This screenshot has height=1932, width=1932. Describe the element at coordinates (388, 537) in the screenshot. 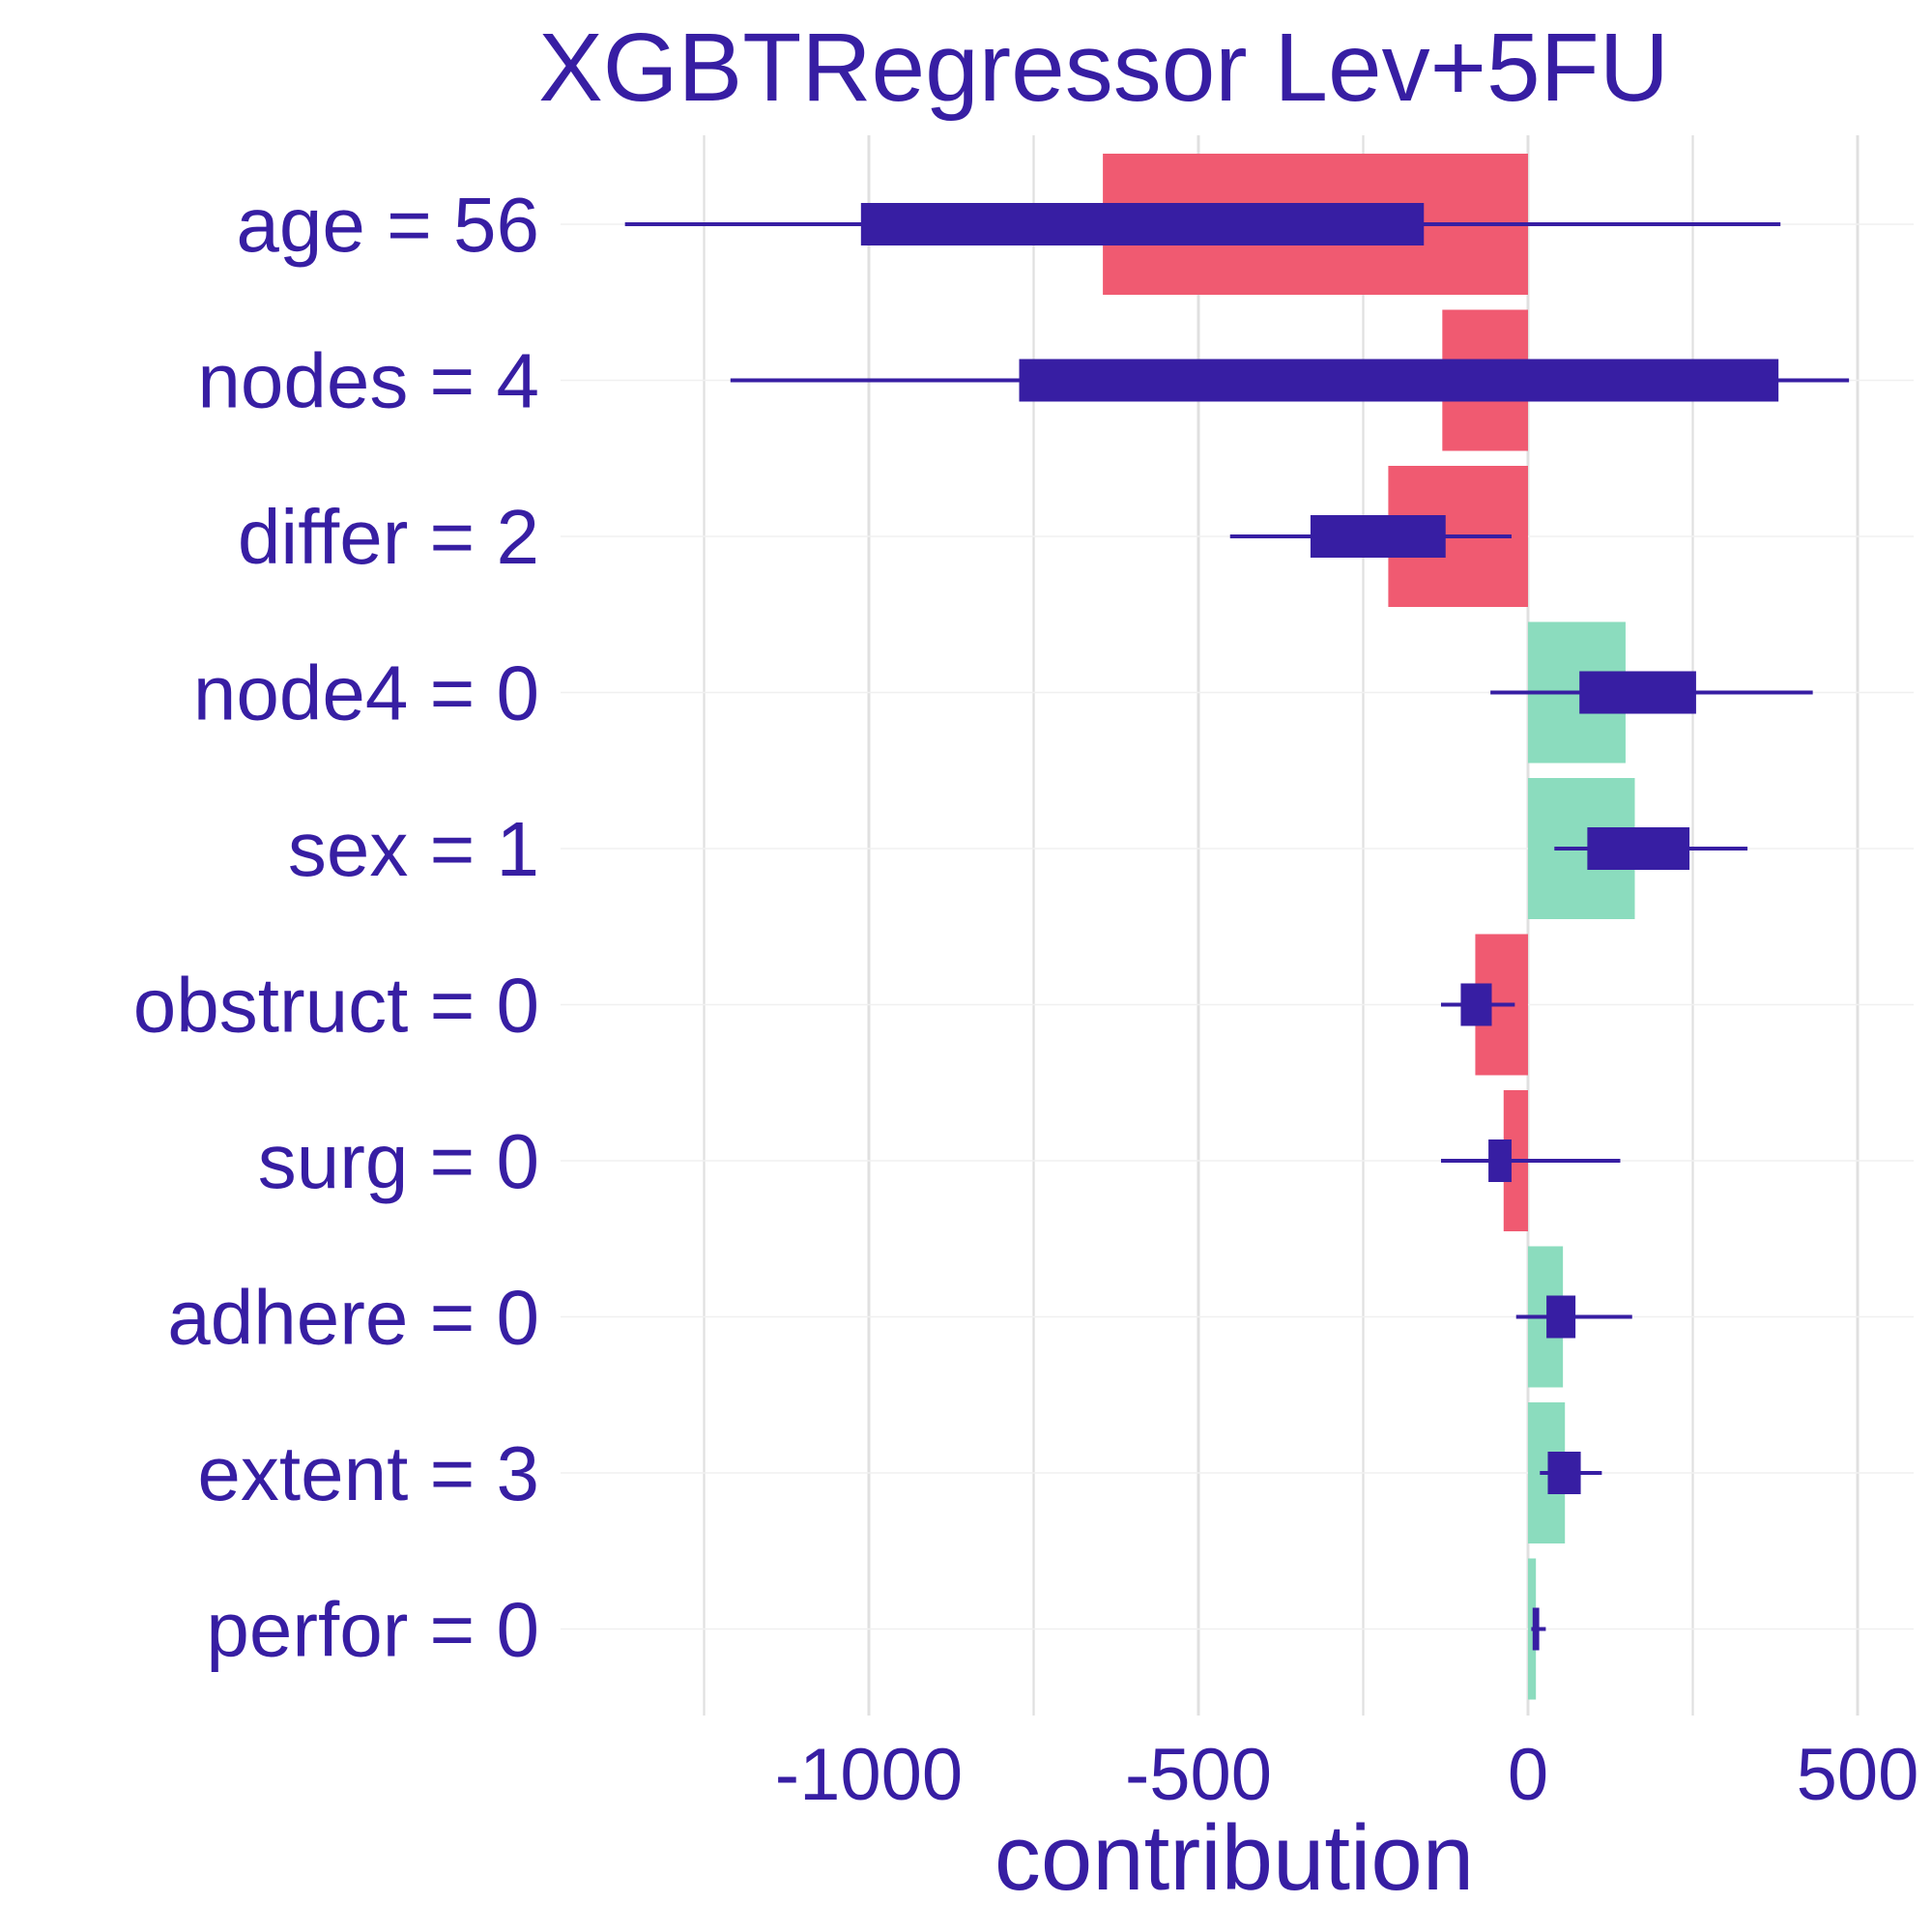

I see `category-label: differ = 2` at that location.